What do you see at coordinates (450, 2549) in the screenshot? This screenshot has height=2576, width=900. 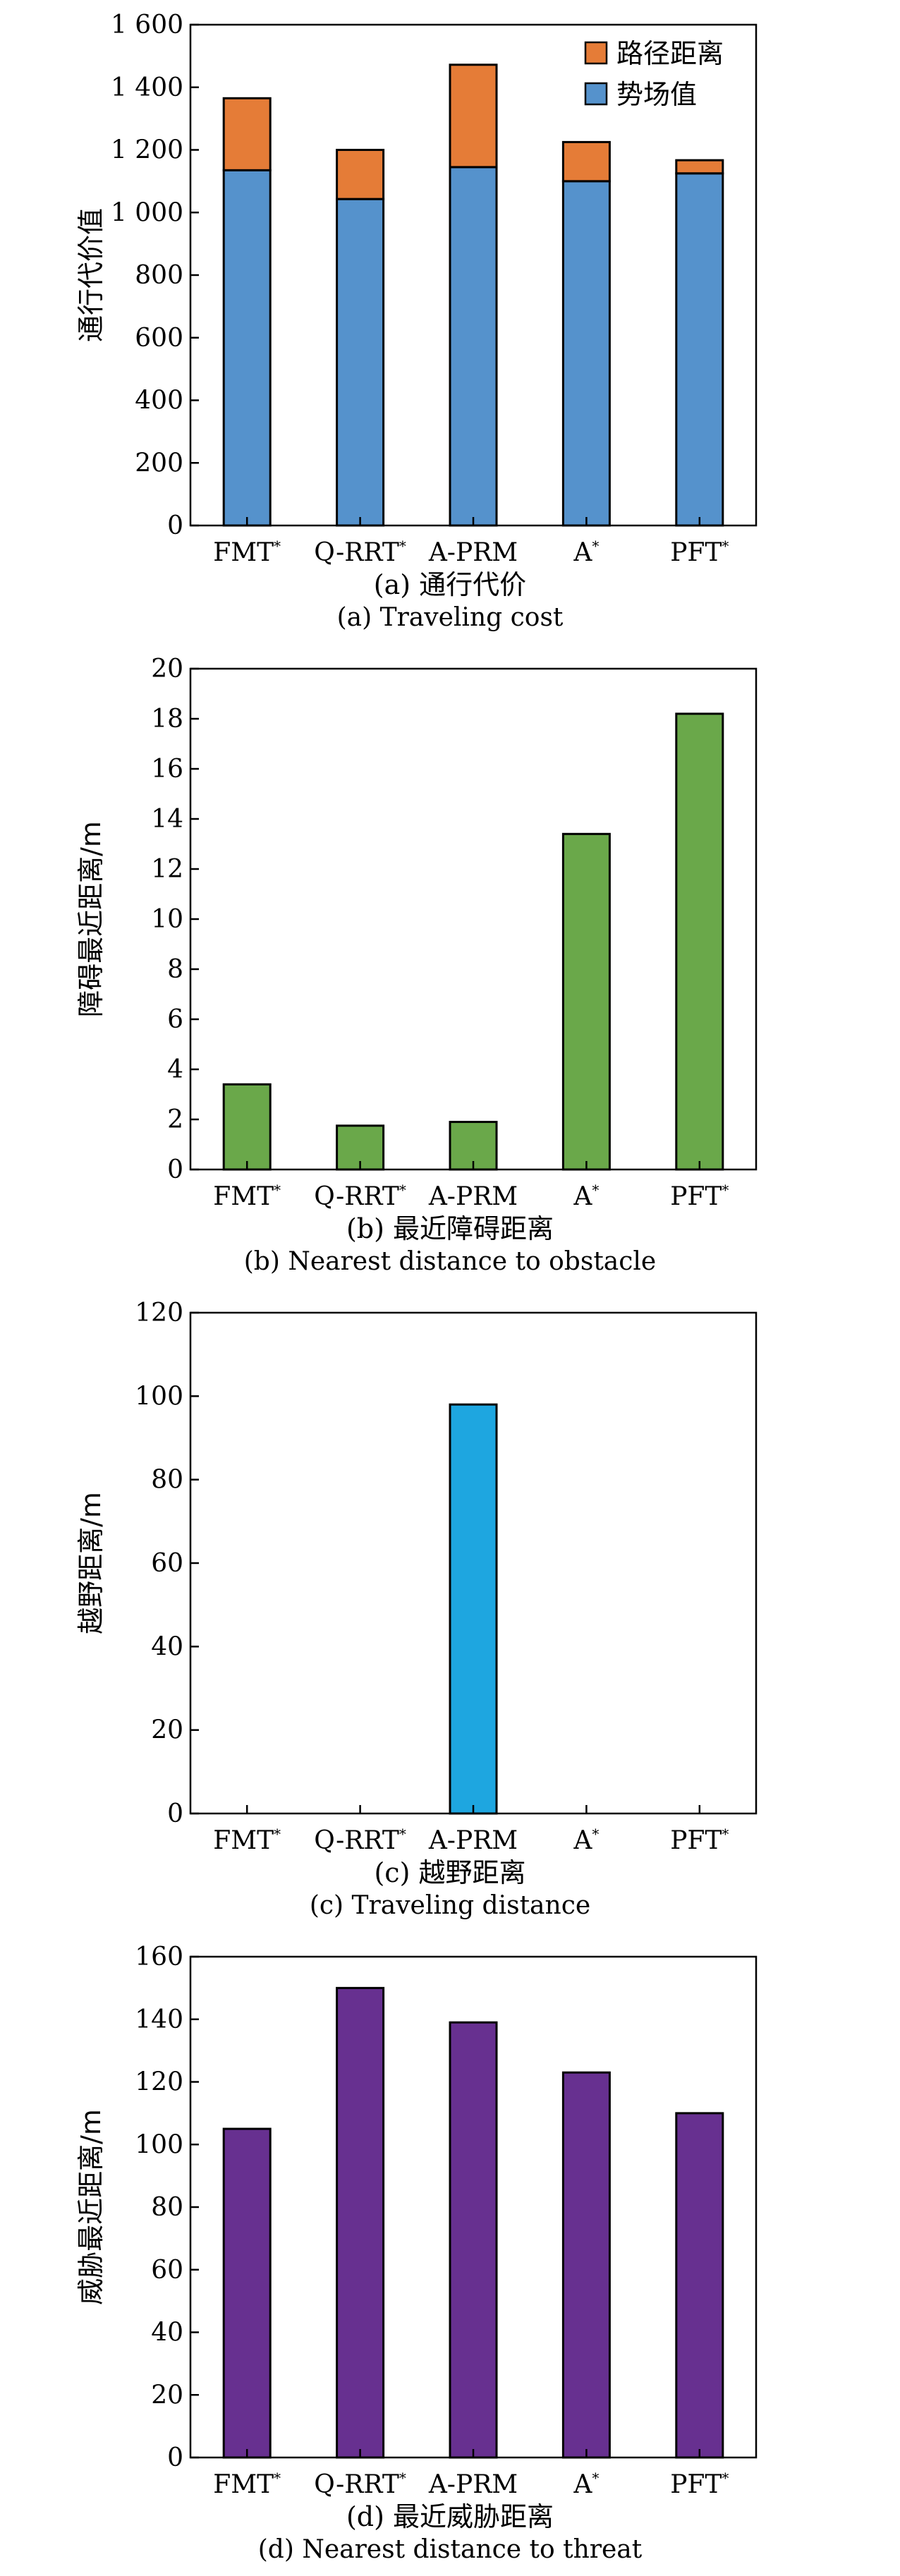 I see `chart-d-caption-en: (d) Nearest distance to threat` at bounding box center [450, 2549].